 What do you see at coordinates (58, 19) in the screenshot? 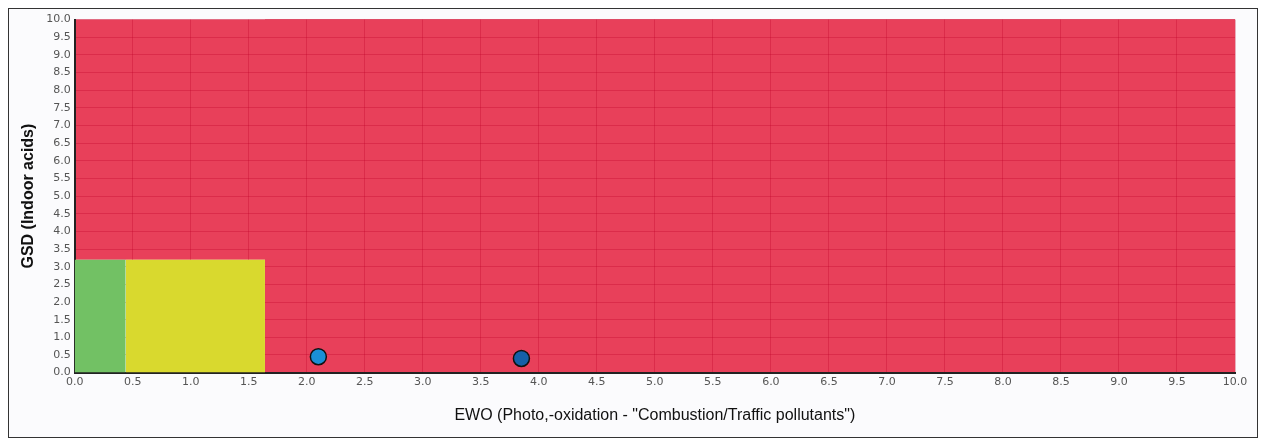
I see `y-tick-label: 10.0` at bounding box center [58, 19].